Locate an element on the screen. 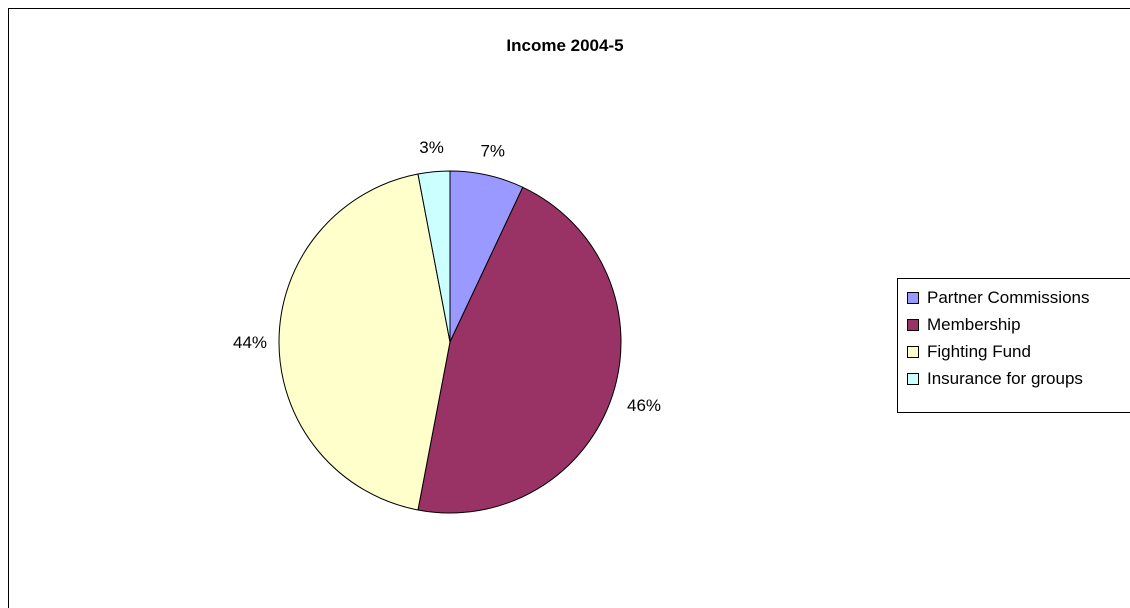  legend-label: Membership is located at coordinates (974, 324).